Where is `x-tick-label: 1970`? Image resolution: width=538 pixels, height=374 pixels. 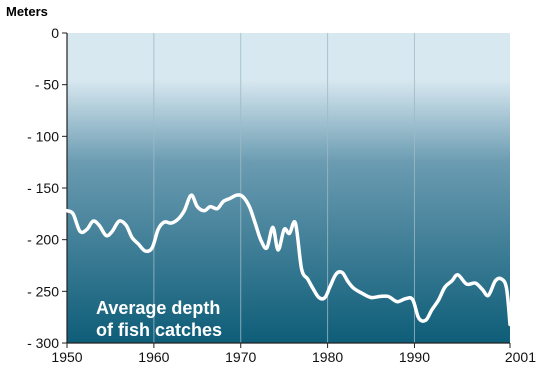 x-tick-label: 1970 is located at coordinates (240, 357).